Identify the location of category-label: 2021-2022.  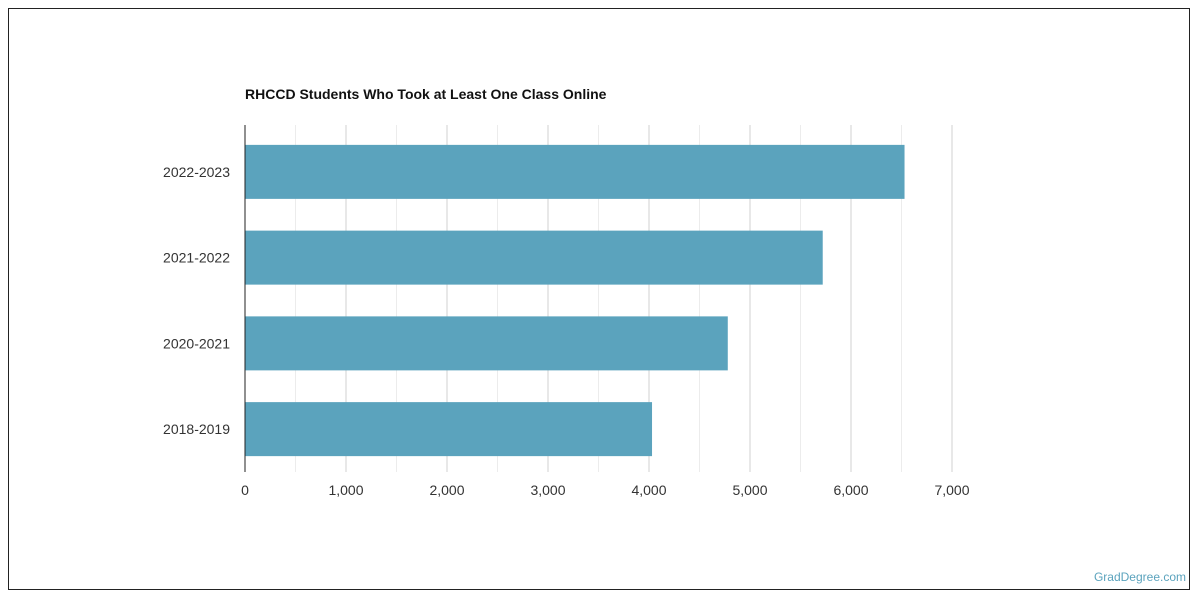
(196, 258).